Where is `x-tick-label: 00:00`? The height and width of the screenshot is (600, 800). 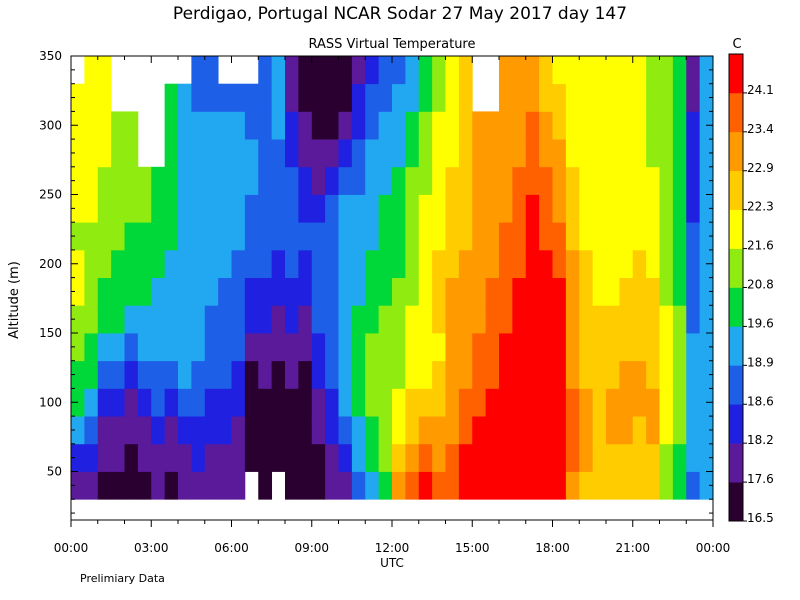
x-tick-label: 00:00 is located at coordinates (71, 548).